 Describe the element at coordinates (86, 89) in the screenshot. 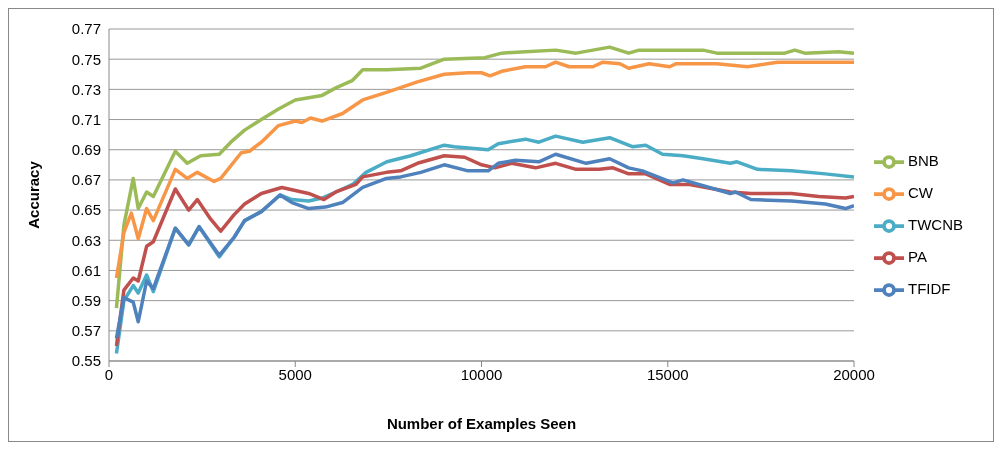

I see `y-tick-label: 0.73` at that location.